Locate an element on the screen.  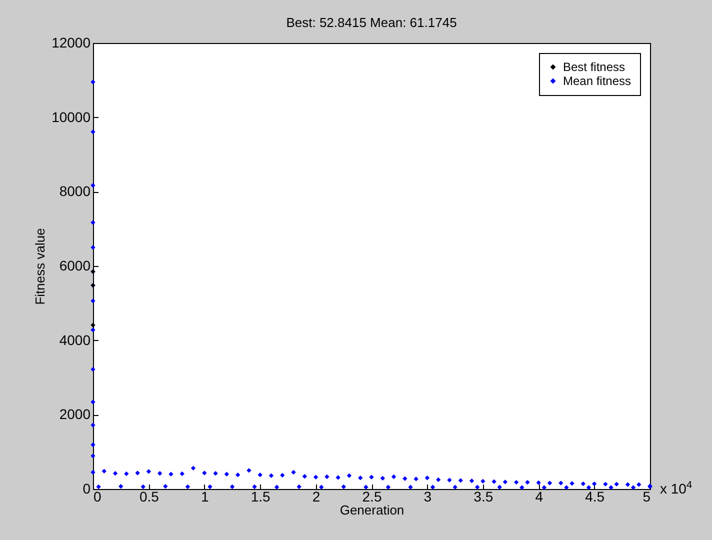
chart-title: Best: 52.8415 Mean: 61.1745 is located at coordinates (371, 22).